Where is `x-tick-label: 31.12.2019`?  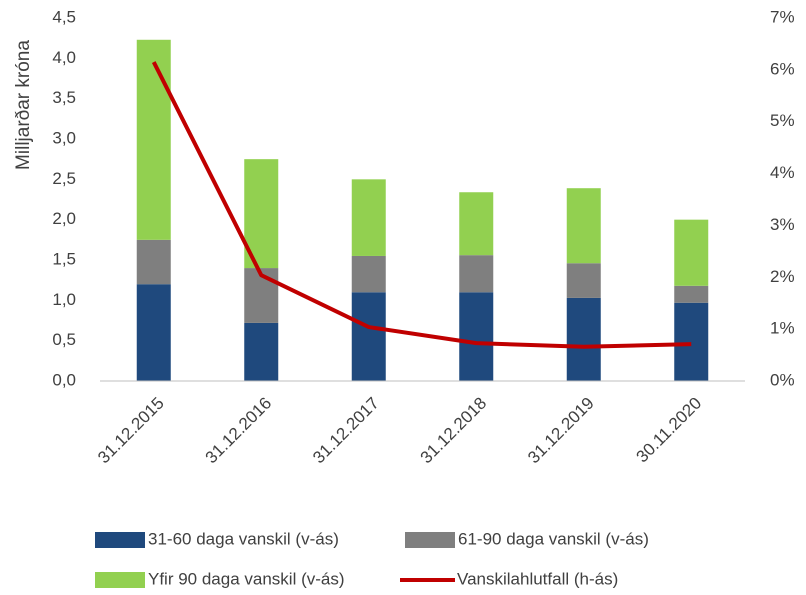
x-tick-label: 31.12.2019 is located at coordinates (561, 431).